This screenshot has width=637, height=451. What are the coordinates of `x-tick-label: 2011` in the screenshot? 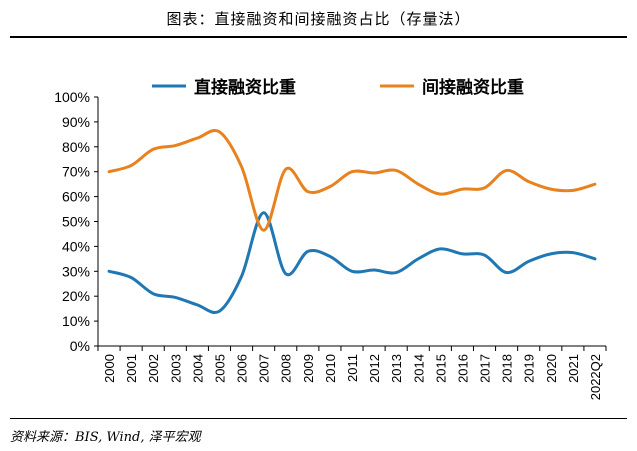 It's located at (352, 368).